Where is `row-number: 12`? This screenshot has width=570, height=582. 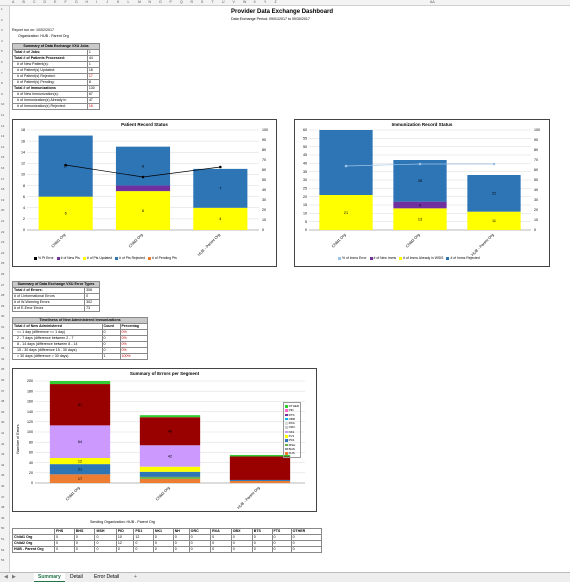
row-number: 12 is located at coordinates (3, 125).